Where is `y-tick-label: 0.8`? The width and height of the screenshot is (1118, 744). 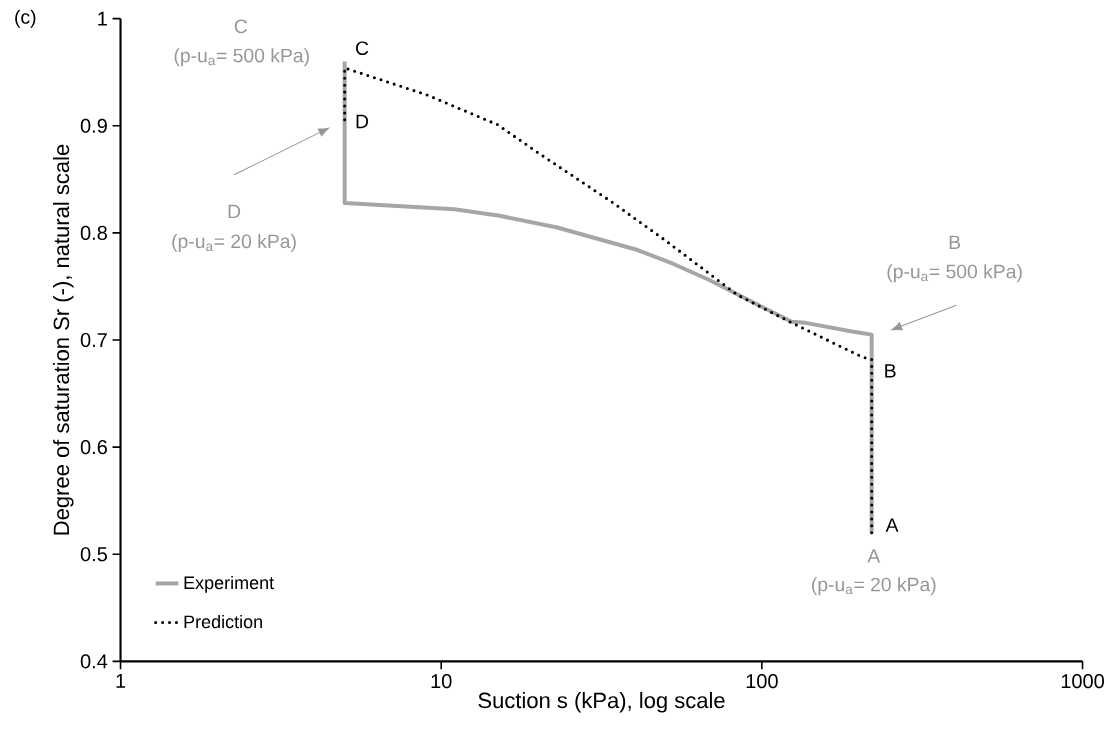
y-tick-label: 0.8 is located at coordinates (93, 232).